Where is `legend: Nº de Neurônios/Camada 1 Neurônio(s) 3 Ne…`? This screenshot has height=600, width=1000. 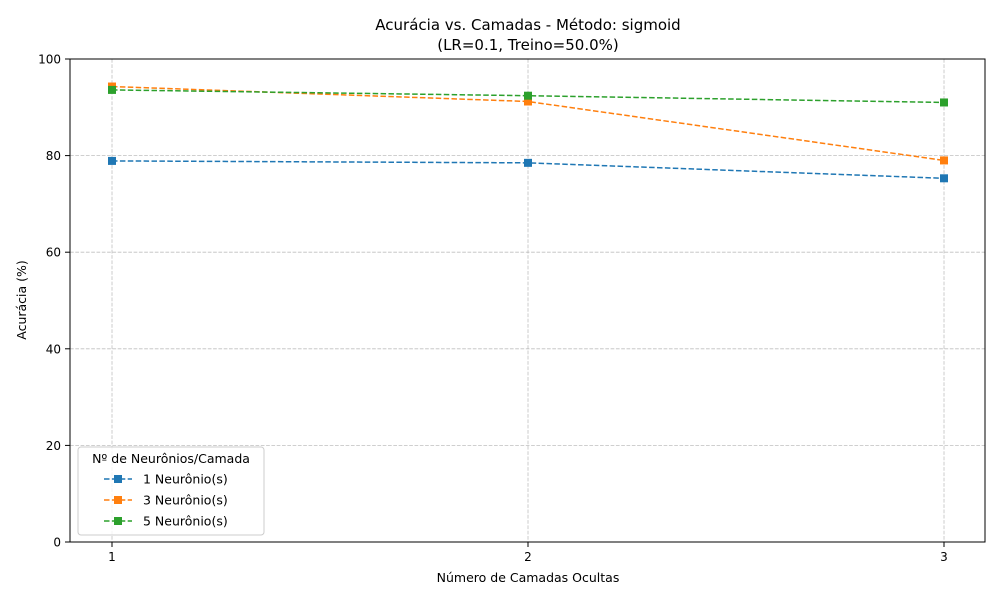 legend: Nº de Neurônios/Camada 1 Neurônio(s) 3 Ne… is located at coordinates (171, 491).